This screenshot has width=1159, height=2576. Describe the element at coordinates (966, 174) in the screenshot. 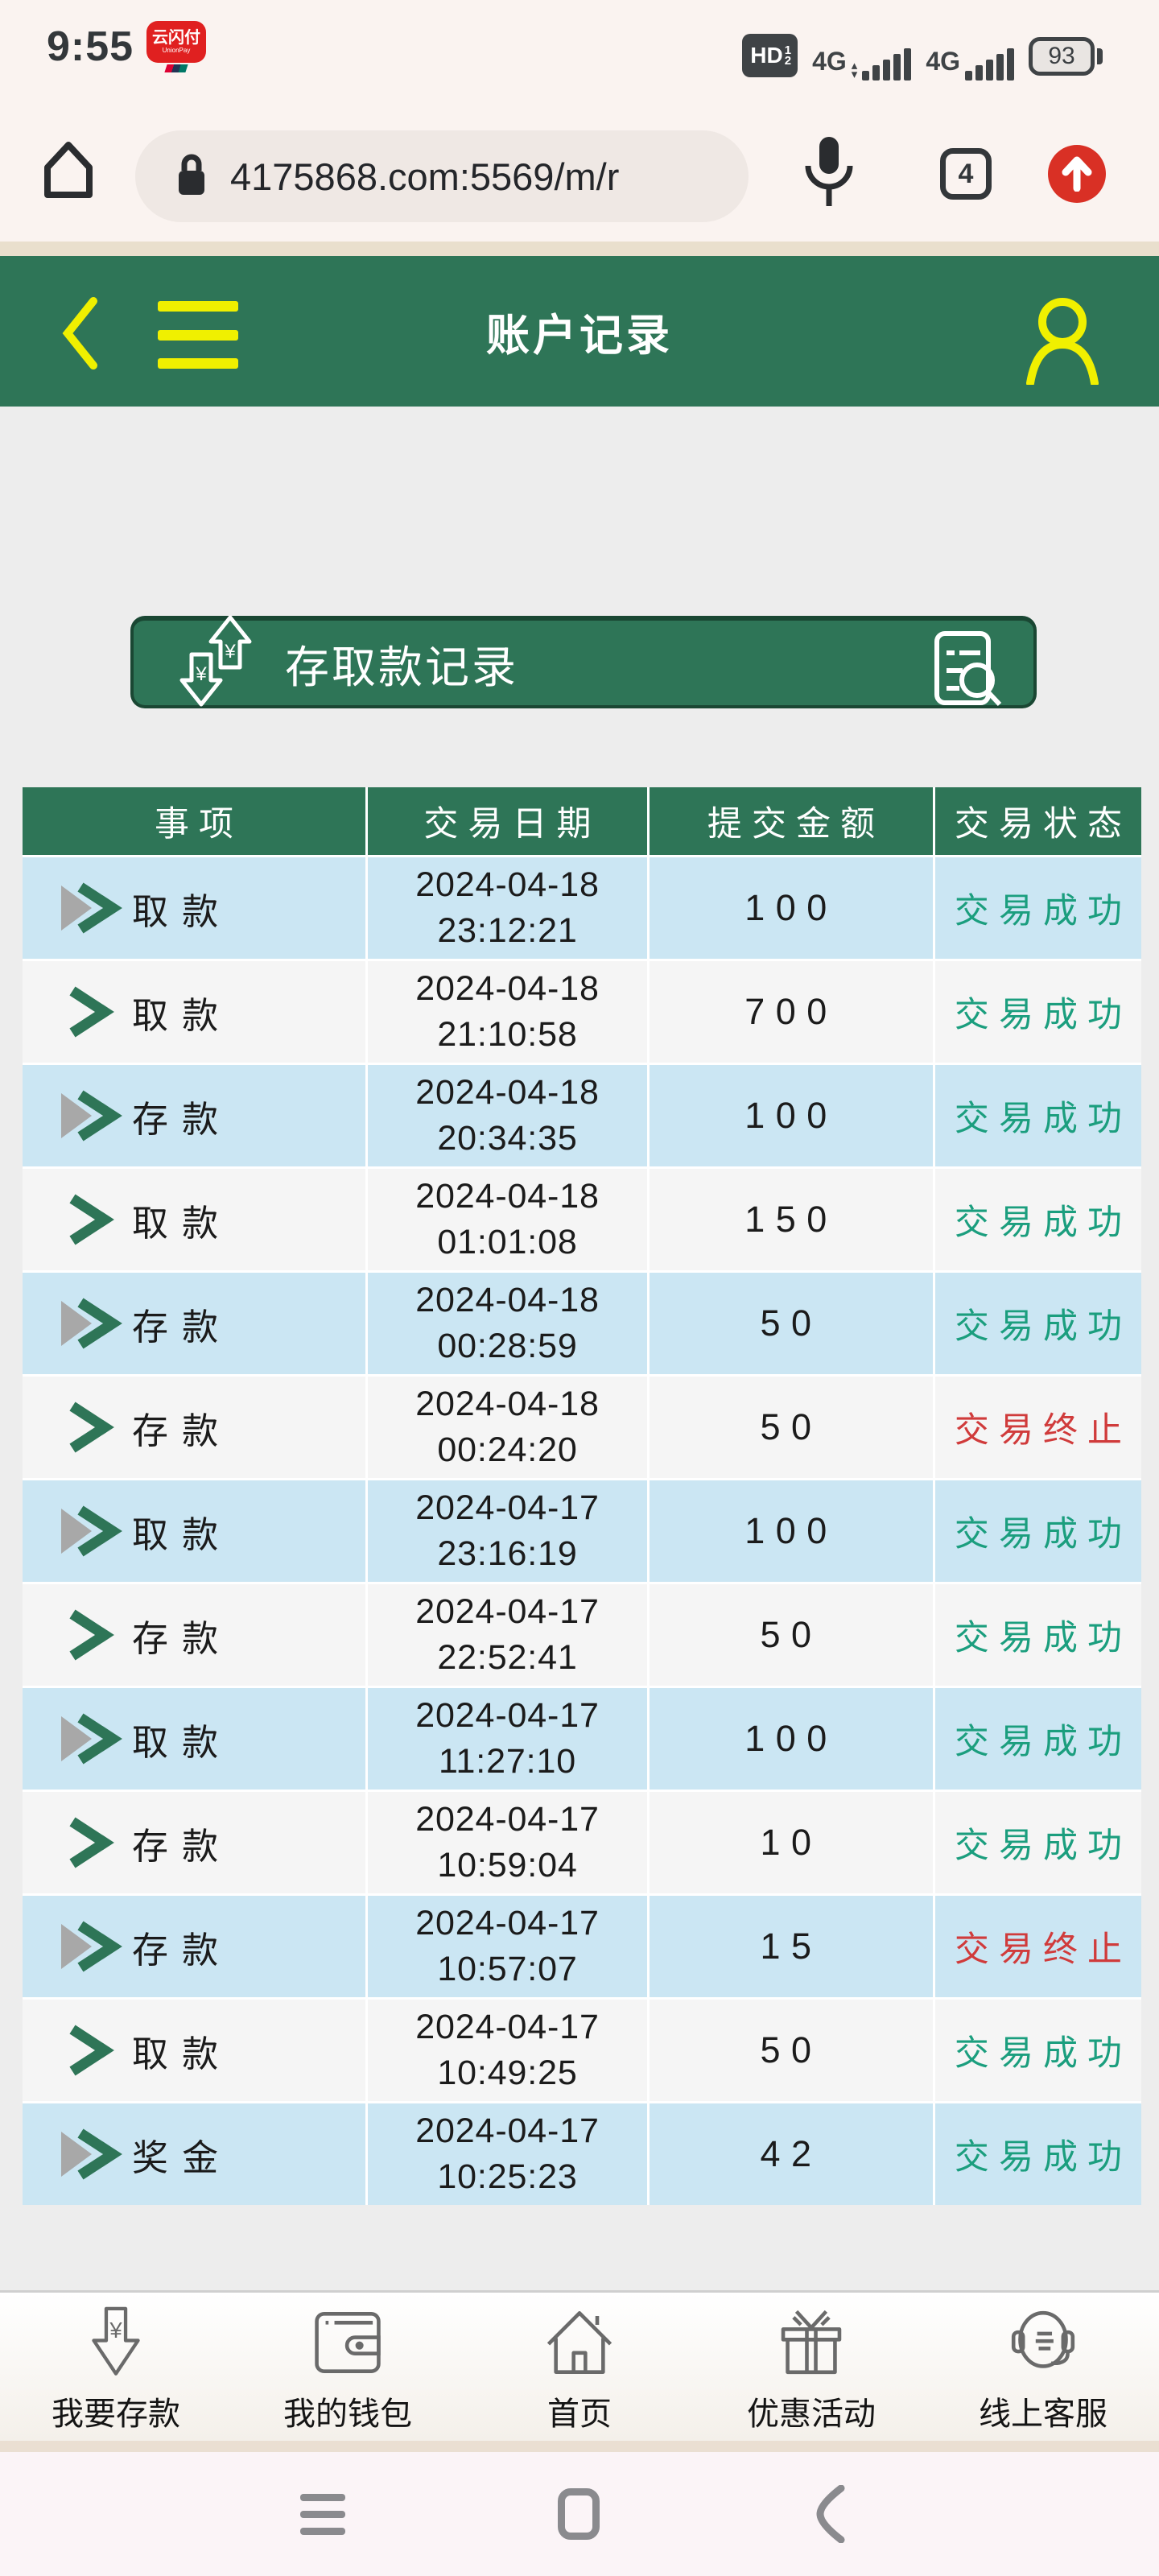

I see `tab-switcher-button: 4` at that location.